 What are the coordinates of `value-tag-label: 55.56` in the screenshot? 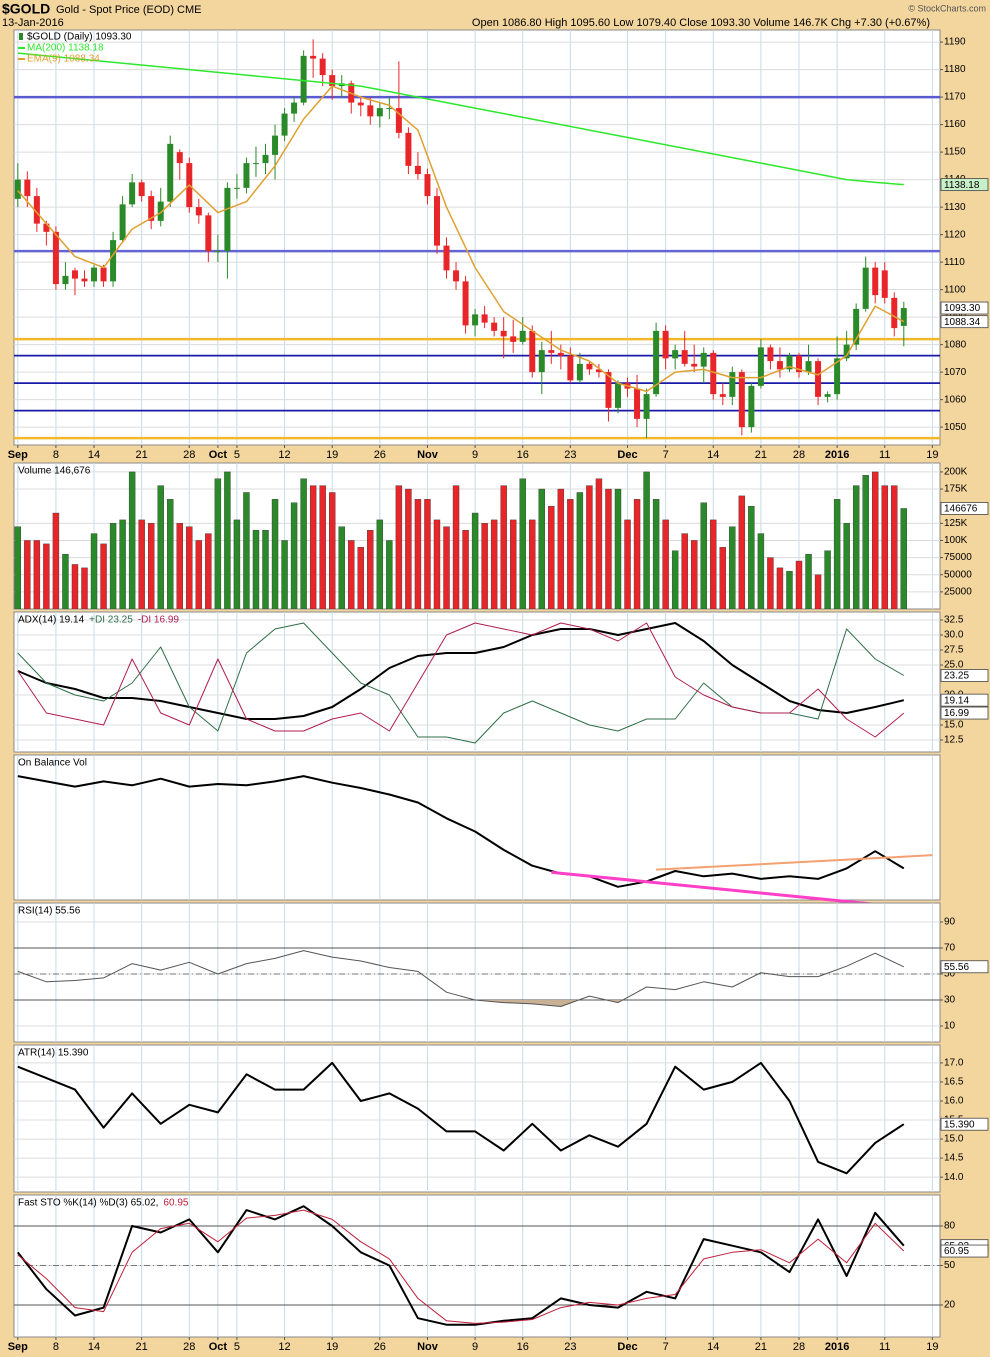 It's located at (956, 967).